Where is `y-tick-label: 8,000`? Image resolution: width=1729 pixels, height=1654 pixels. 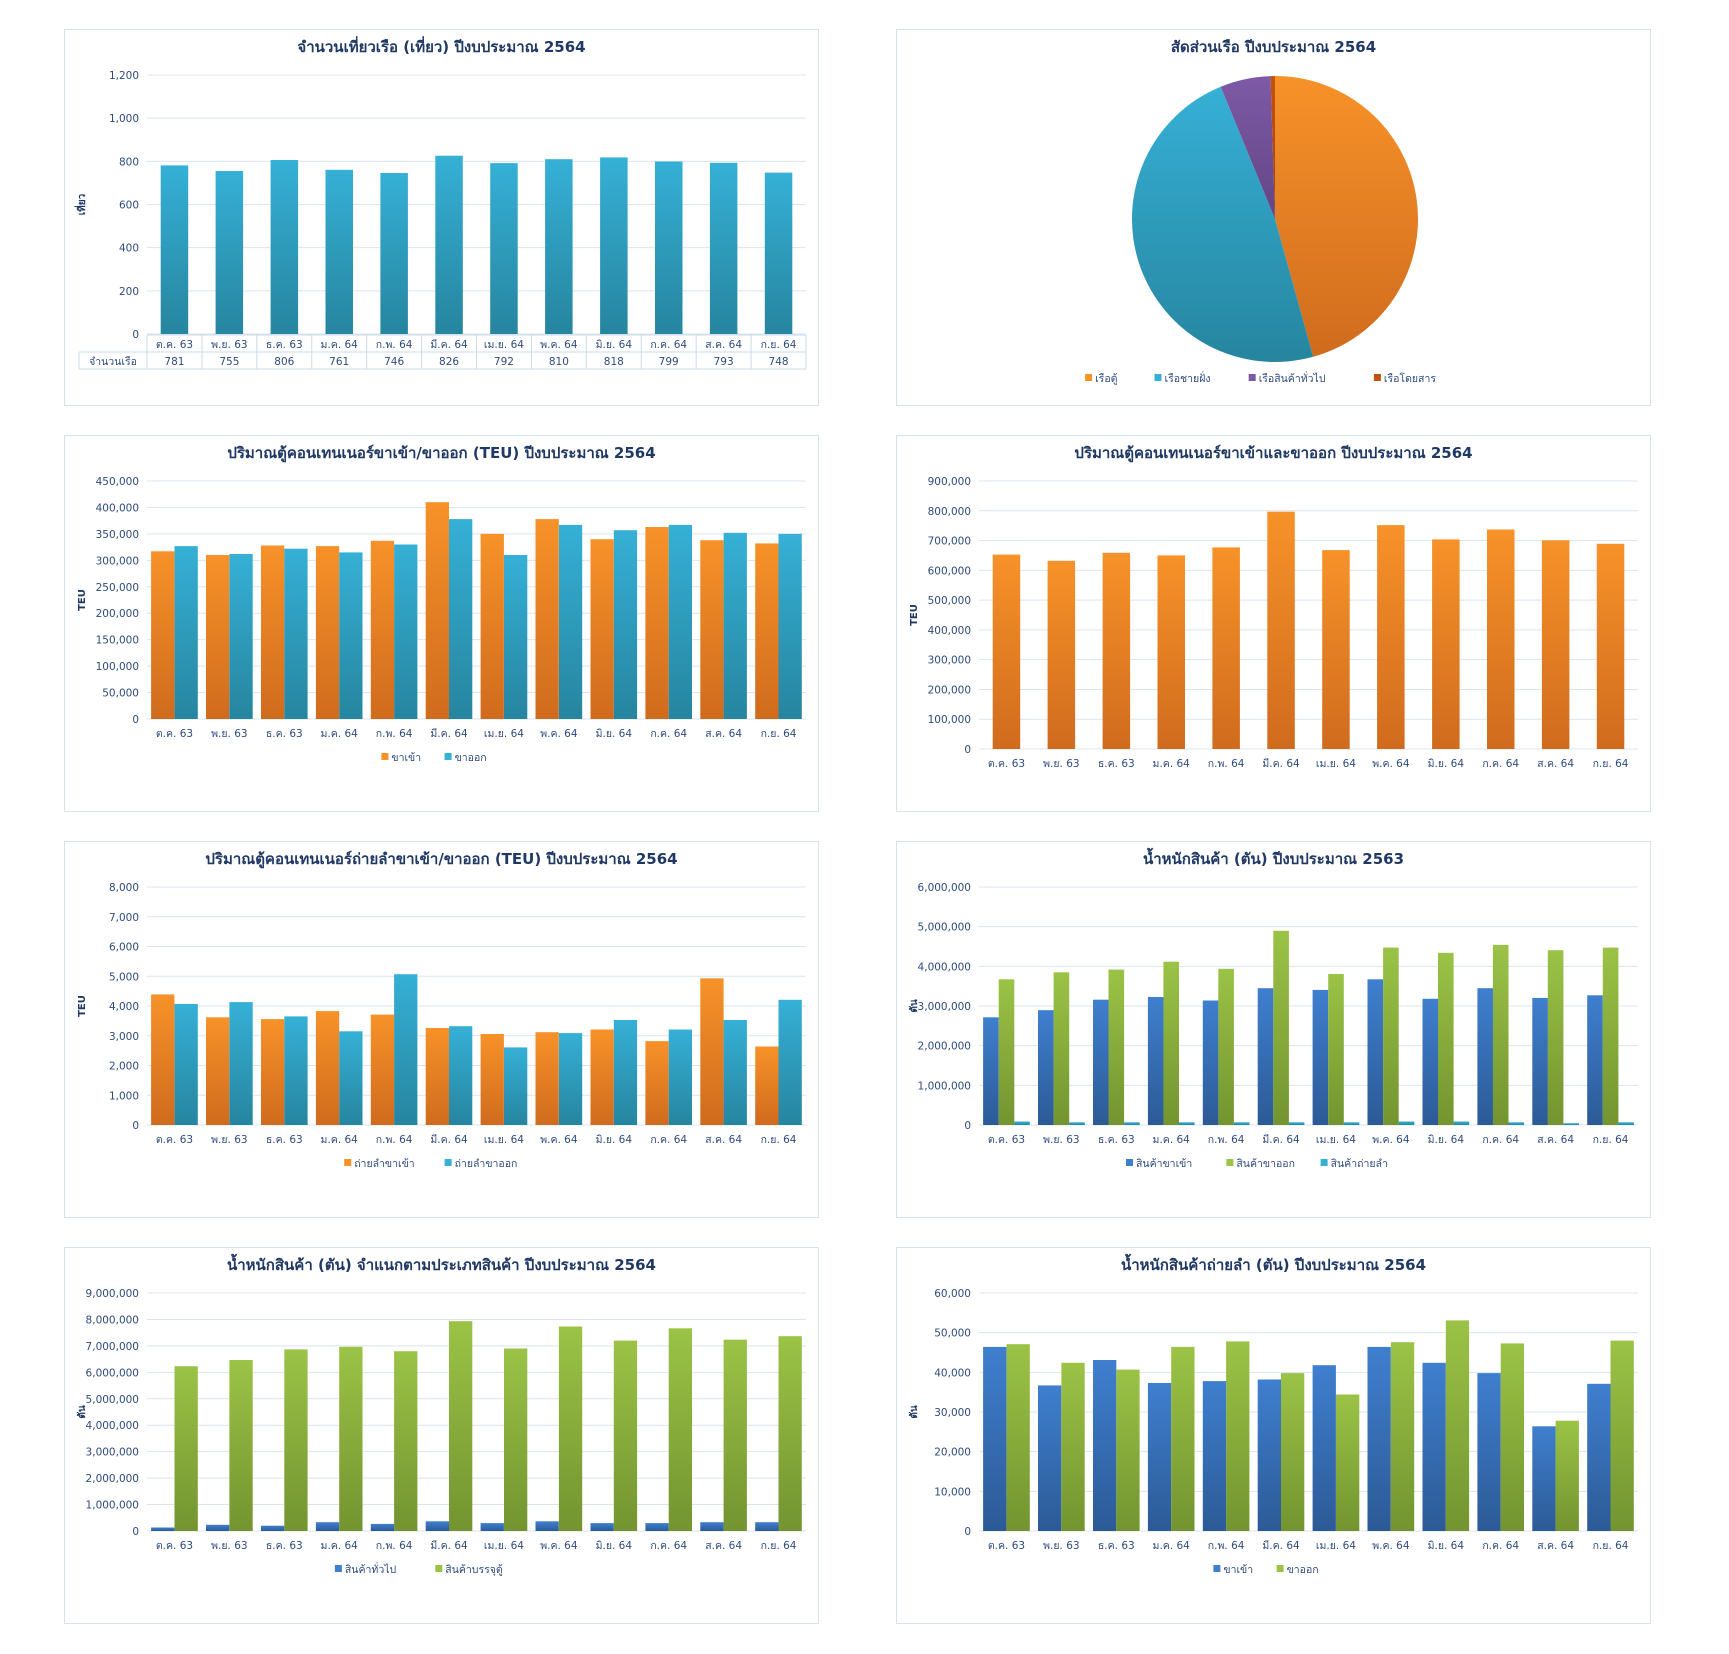 y-tick-label: 8,000 is located at coordinates (124, 888).